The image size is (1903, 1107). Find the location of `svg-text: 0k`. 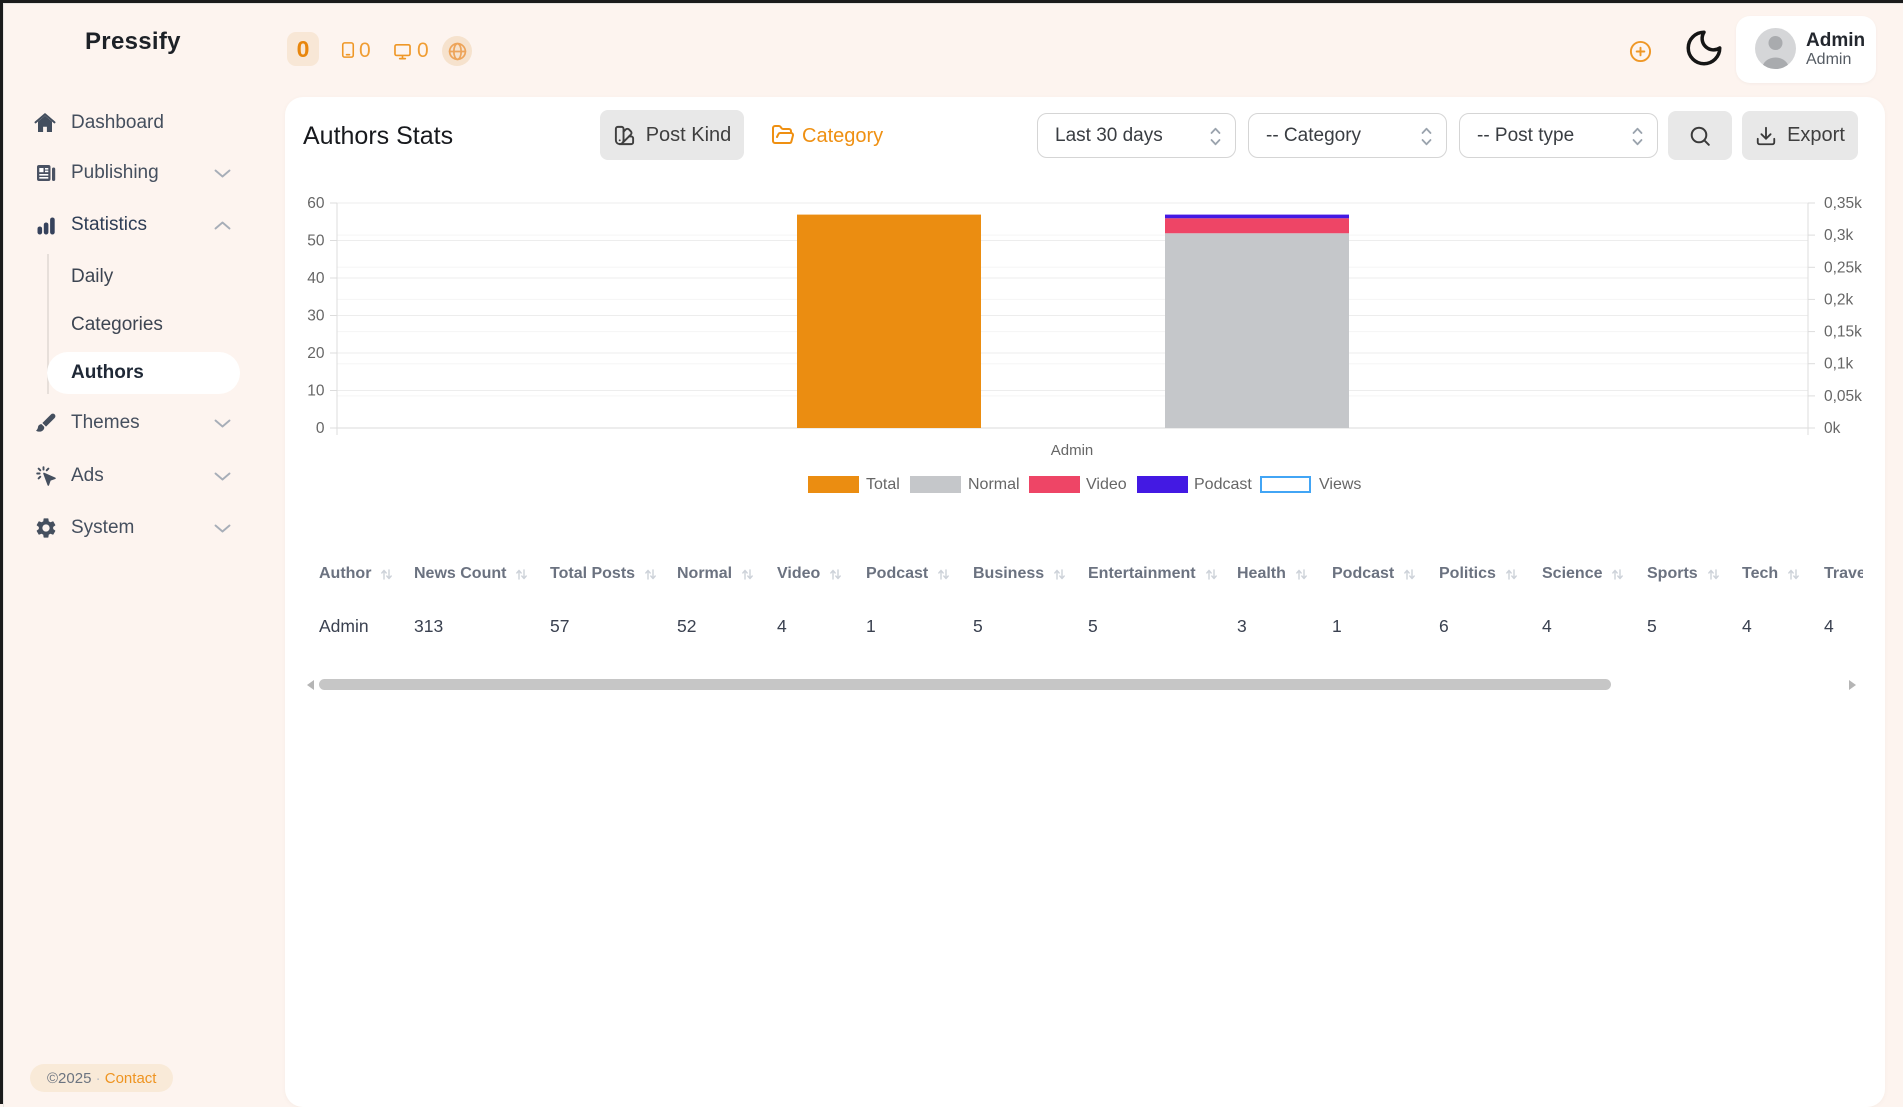

svg-text: 0k is located at coordinates (1832, 428).